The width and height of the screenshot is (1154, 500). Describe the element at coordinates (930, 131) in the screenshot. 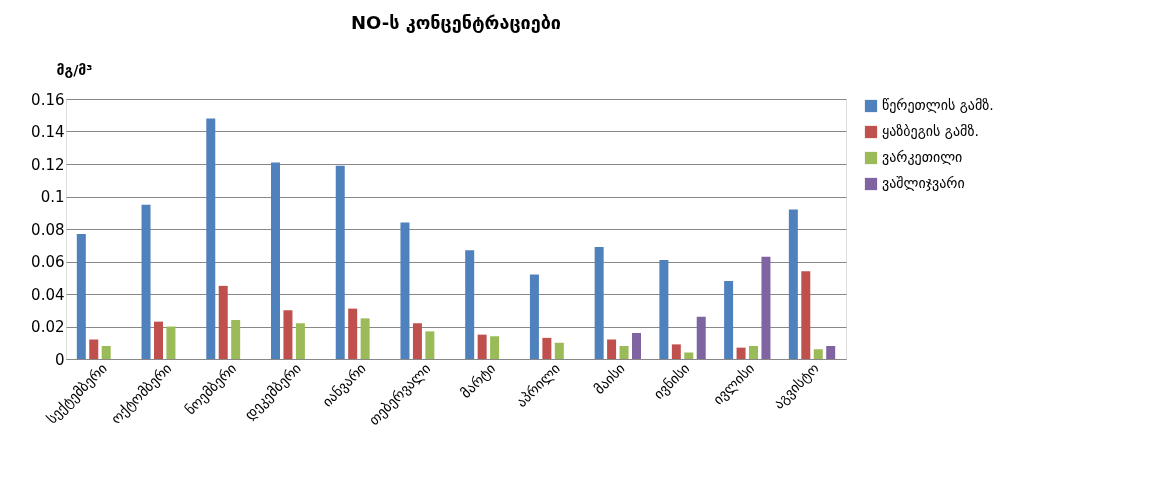

I see `legend-label: ყაზბეგის გამზ.` at that location.